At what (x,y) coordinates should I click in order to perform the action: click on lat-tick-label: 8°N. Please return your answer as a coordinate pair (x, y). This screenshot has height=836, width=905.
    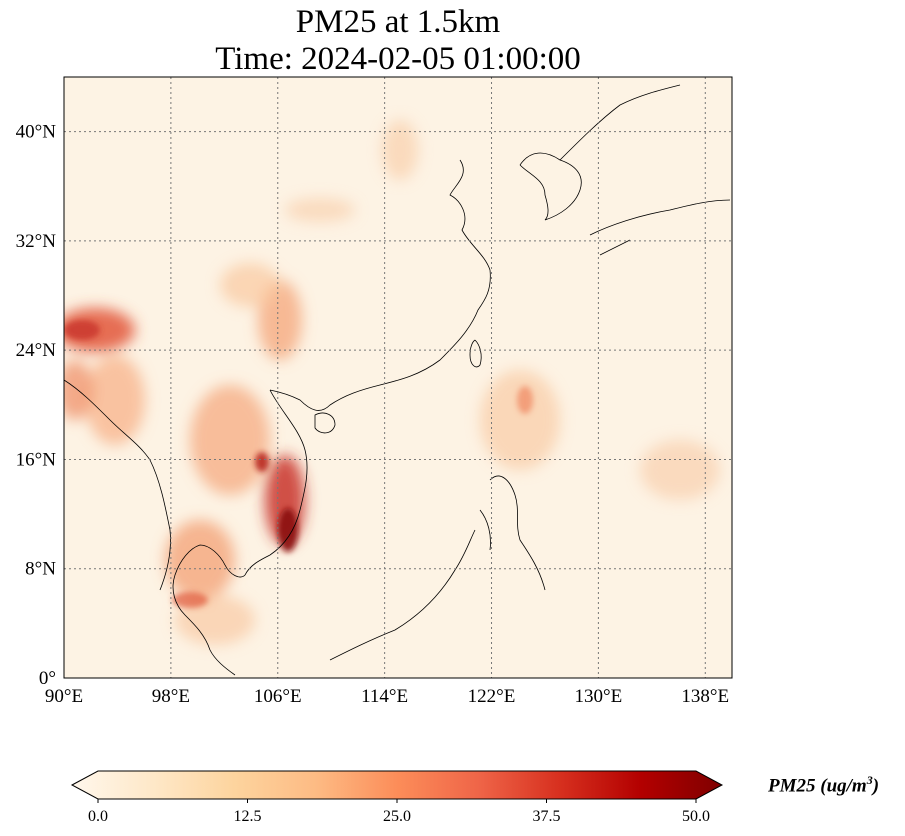
    Looking at the image, I should click on (40, 569).